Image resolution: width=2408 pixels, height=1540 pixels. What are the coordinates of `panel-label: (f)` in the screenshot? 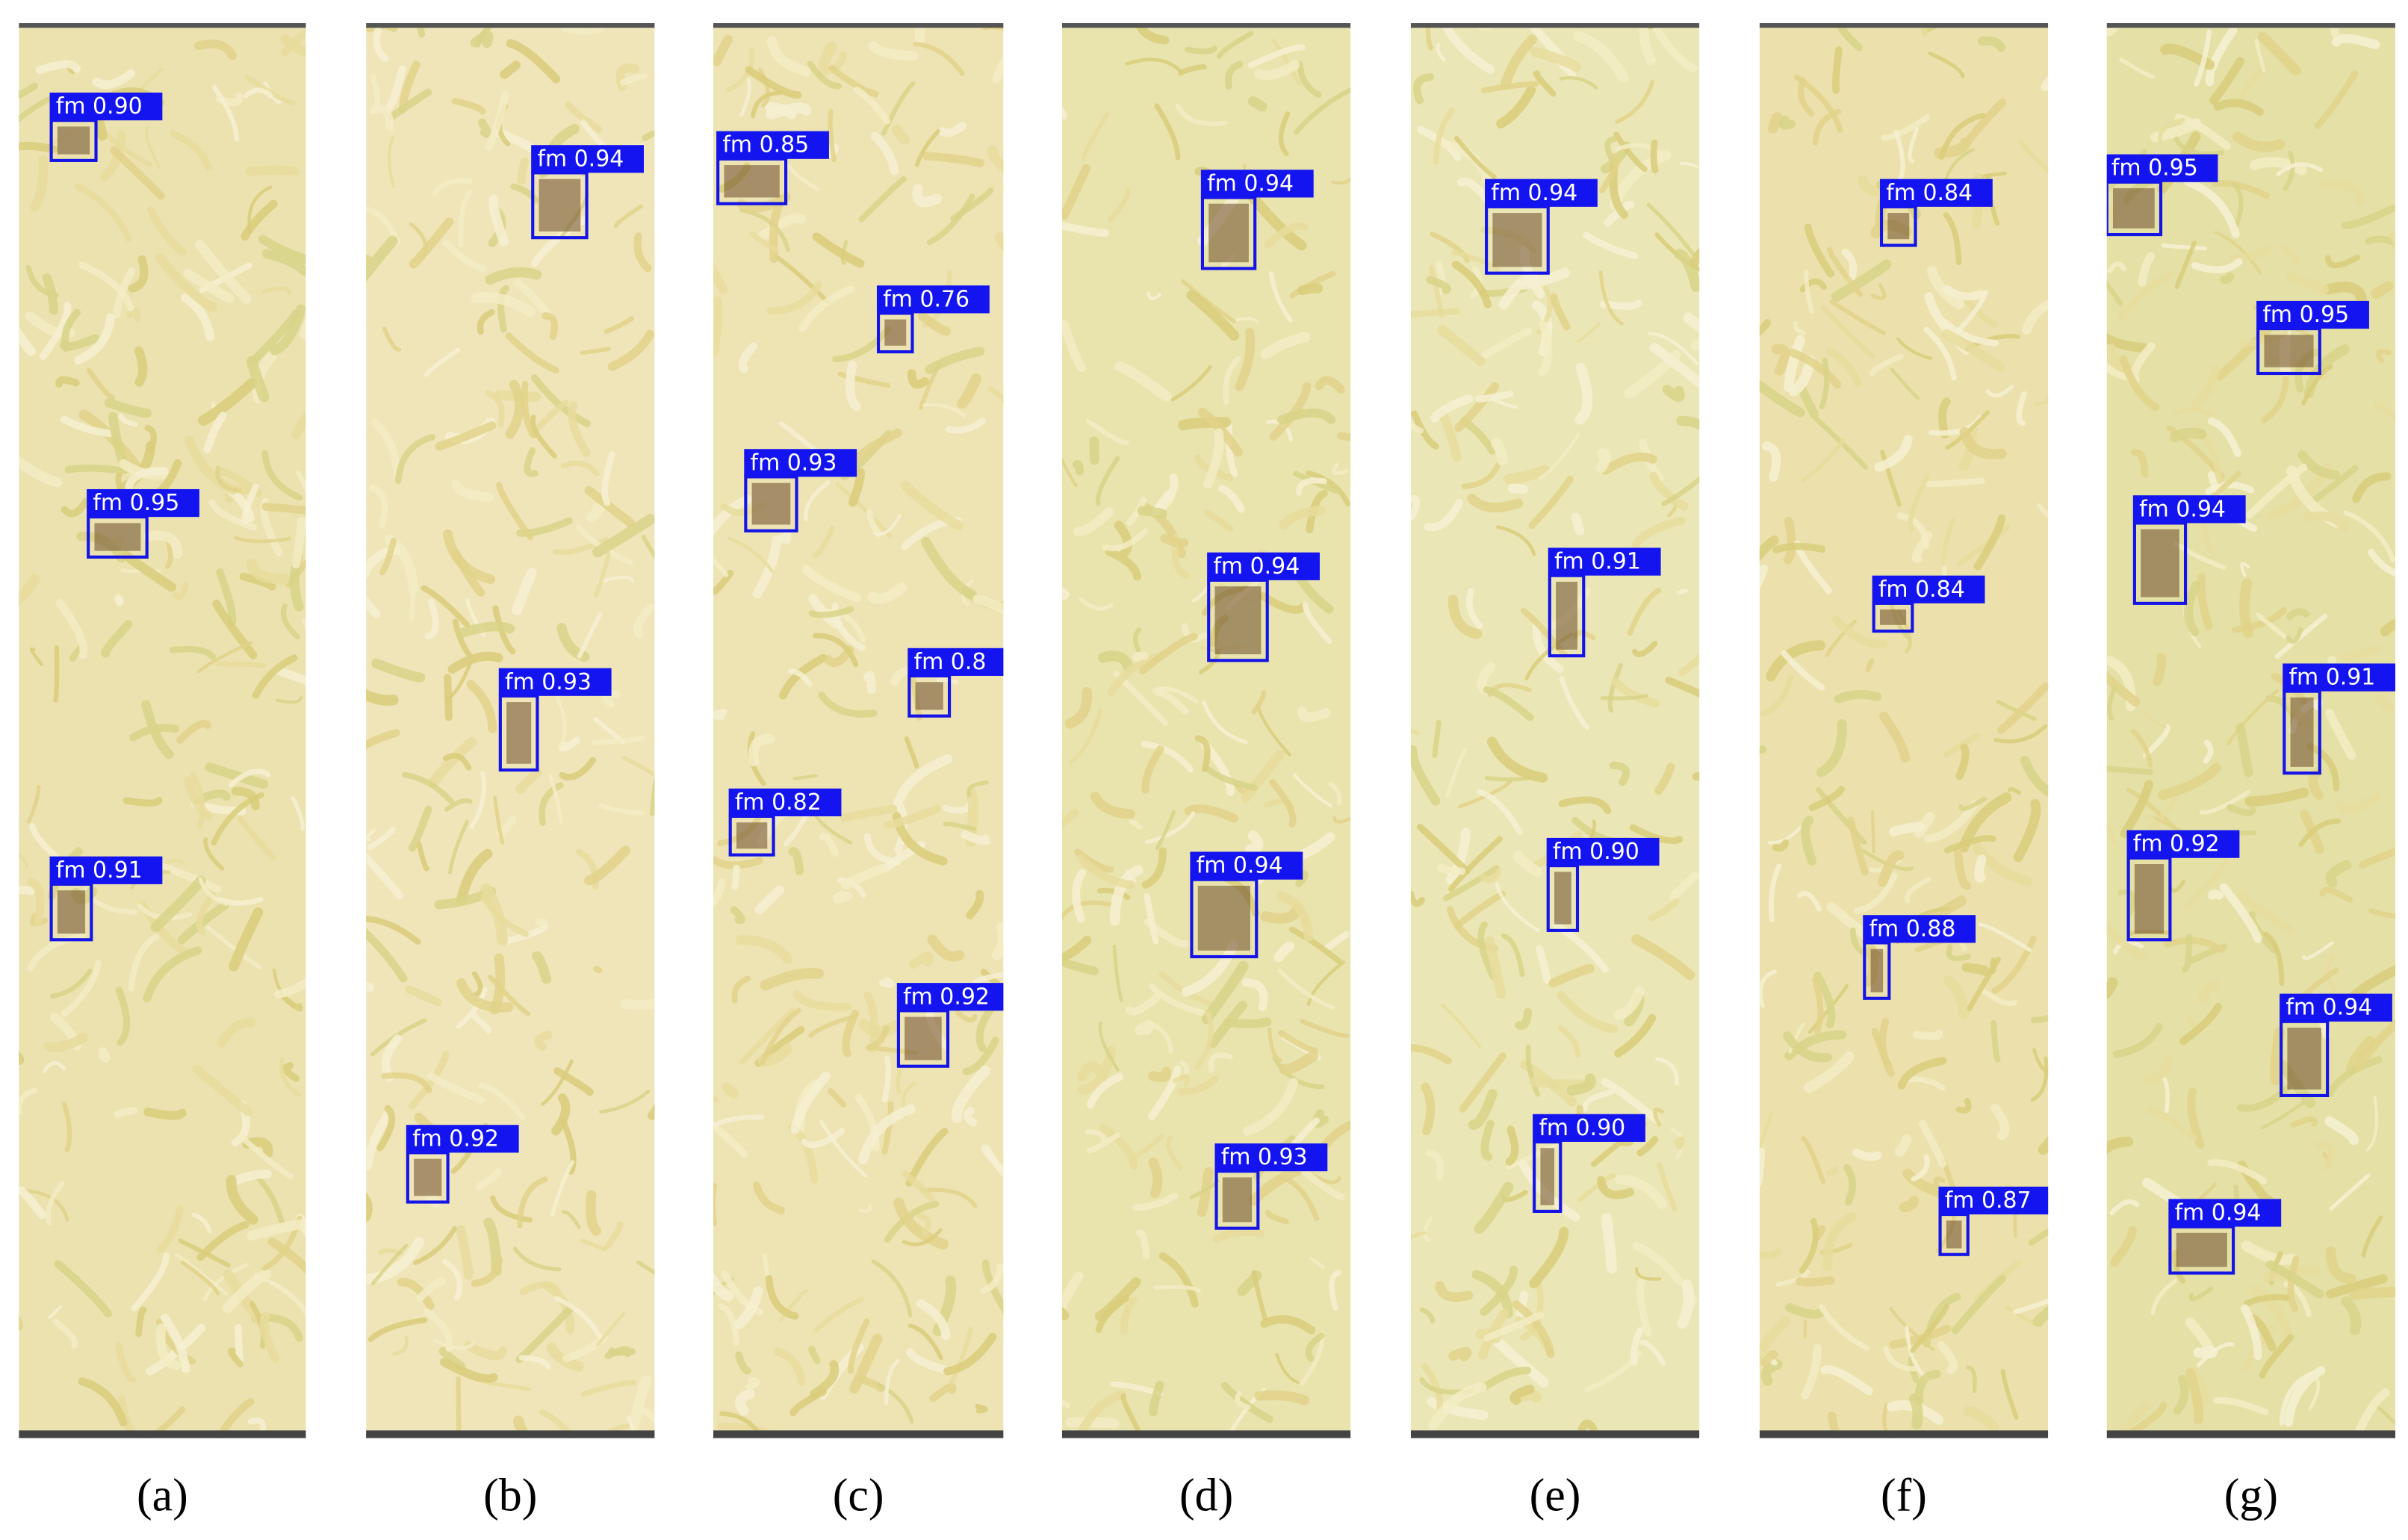 It's located at (1904, 1495).